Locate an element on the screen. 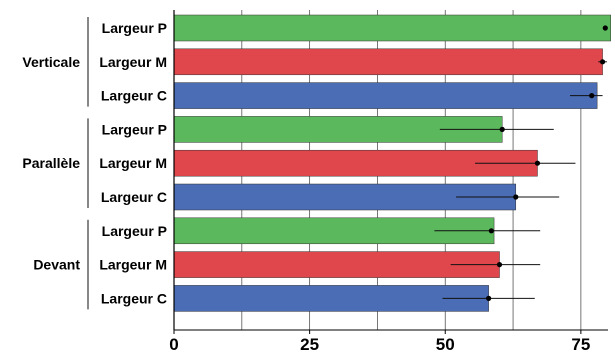 This screenshot has height=354, width=615. group-label-halo: Devant is located at coordinates (56, 265).